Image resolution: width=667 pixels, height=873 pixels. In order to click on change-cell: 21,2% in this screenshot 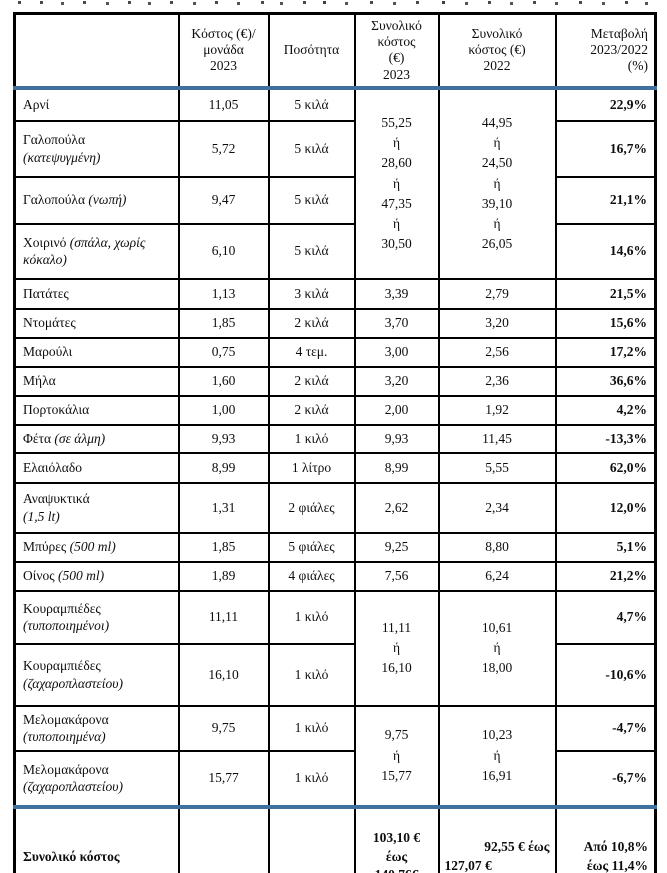, I will do `click(605, 576)`.